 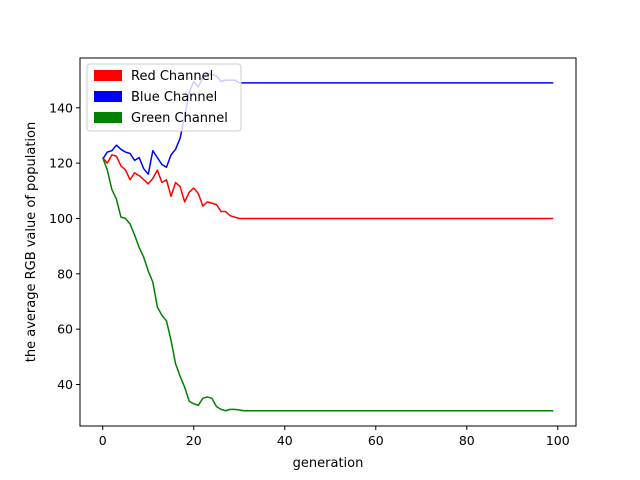 I want to click on y-axis-ticks: 40 60 80 100 120 140, so click(x=64, y=246).